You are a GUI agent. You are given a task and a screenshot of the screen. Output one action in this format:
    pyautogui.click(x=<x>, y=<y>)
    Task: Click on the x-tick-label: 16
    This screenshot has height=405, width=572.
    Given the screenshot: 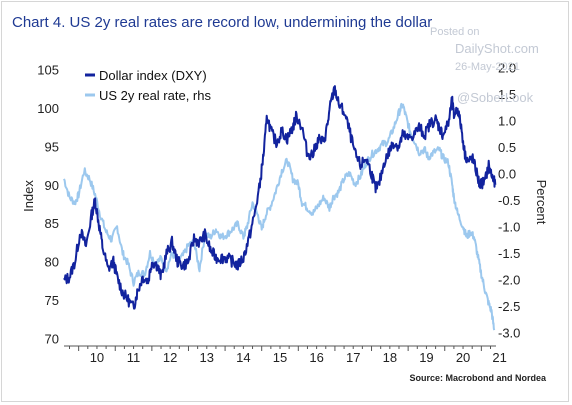 What is the action you would take?
    pyautogui.click(x=316, y=357)
    